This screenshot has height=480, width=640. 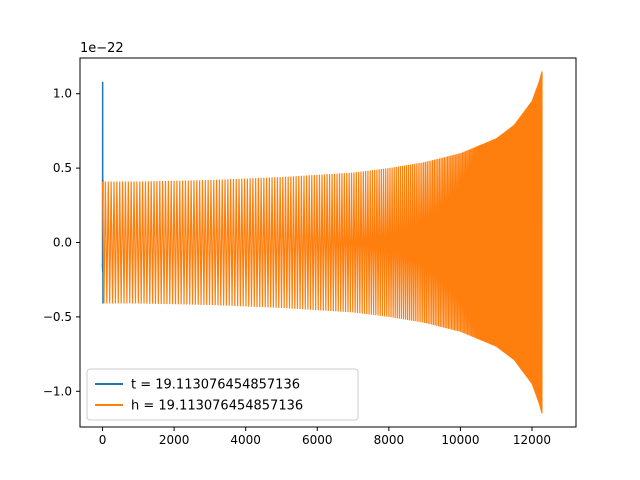 I want to click on legend-label: t = 19.113076454857136, so click(x=215, y=385).